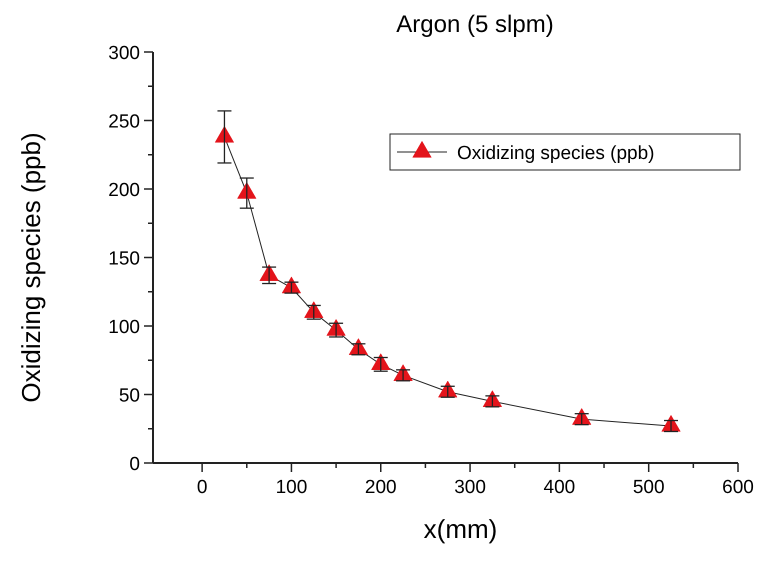  I want to click on y-tick-label: 50, so click(129, 396).